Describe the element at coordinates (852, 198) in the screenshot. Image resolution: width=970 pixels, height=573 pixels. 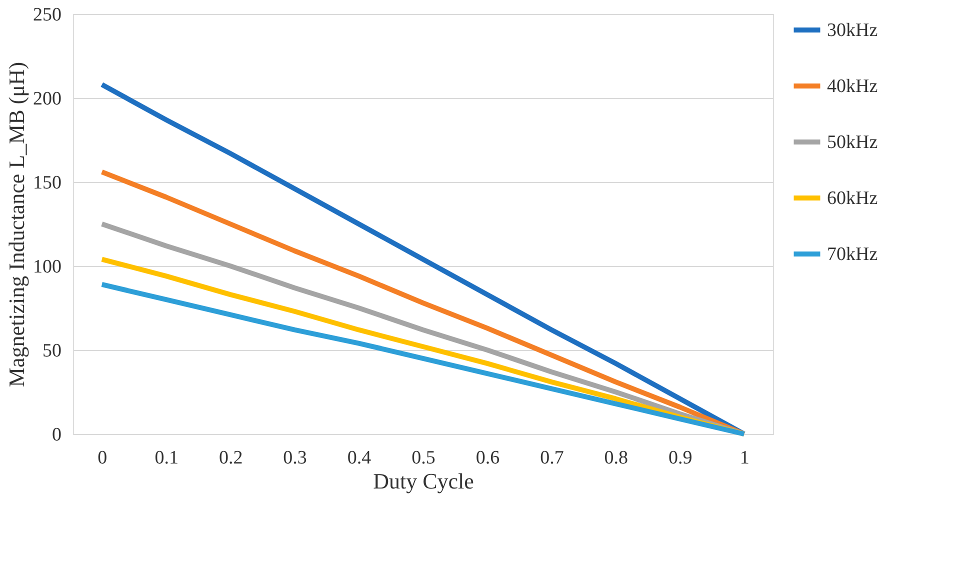
I see `legend-label: 60kHz` at that location.